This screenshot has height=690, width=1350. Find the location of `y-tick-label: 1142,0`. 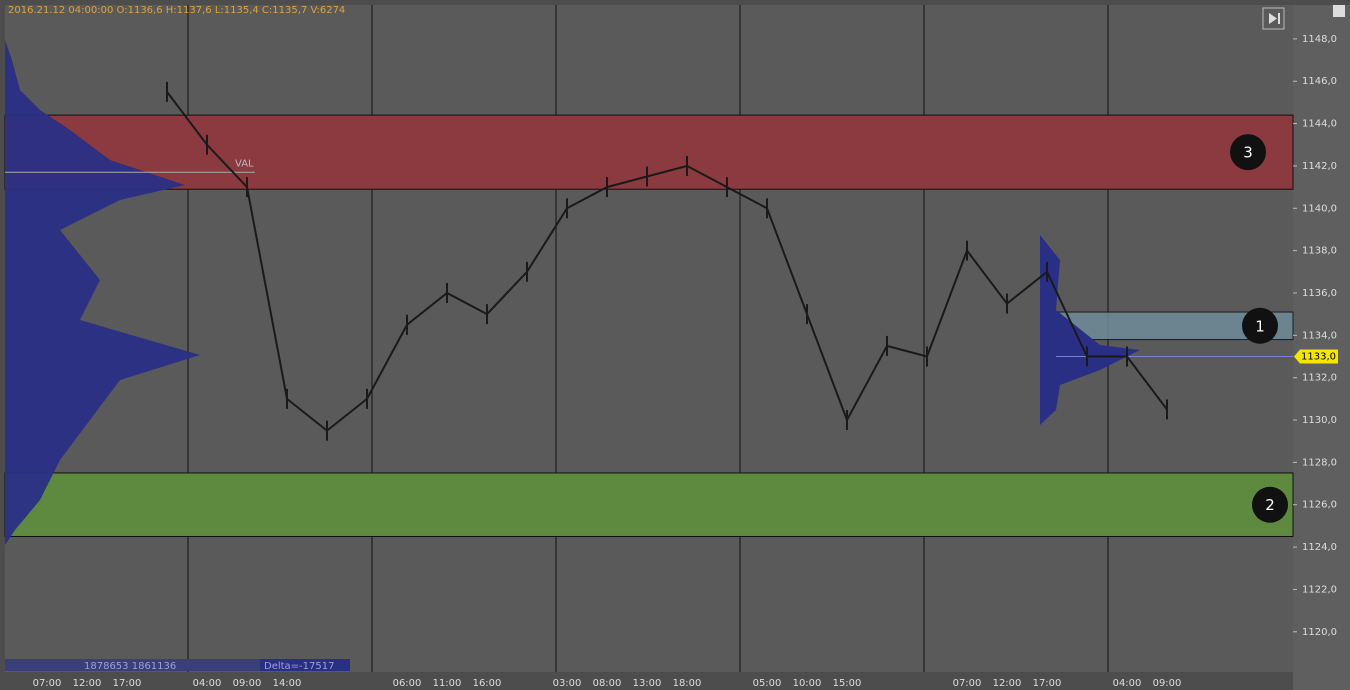

y-tick-label: 1142,0 is located at coordinates (1319, 166).